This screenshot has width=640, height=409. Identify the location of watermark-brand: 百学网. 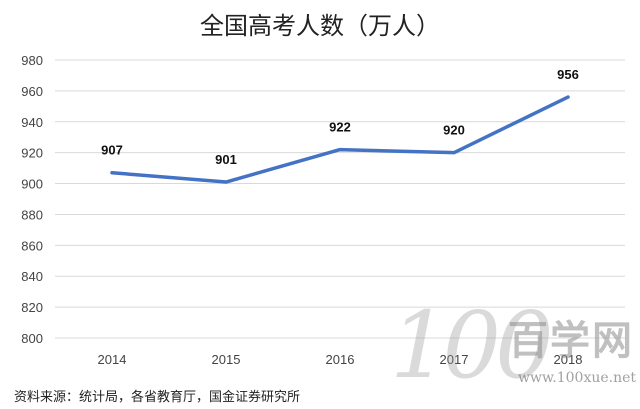
(571, 341).